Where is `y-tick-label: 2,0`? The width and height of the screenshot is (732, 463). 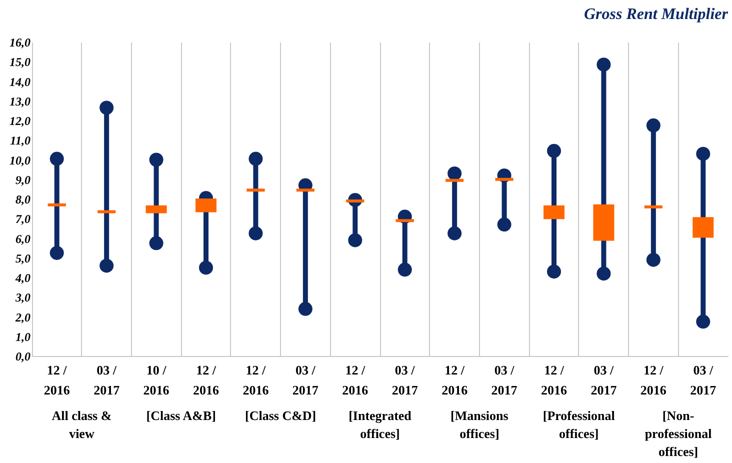 y-tick-label: 2,0 is located at coordinates (22, 317).